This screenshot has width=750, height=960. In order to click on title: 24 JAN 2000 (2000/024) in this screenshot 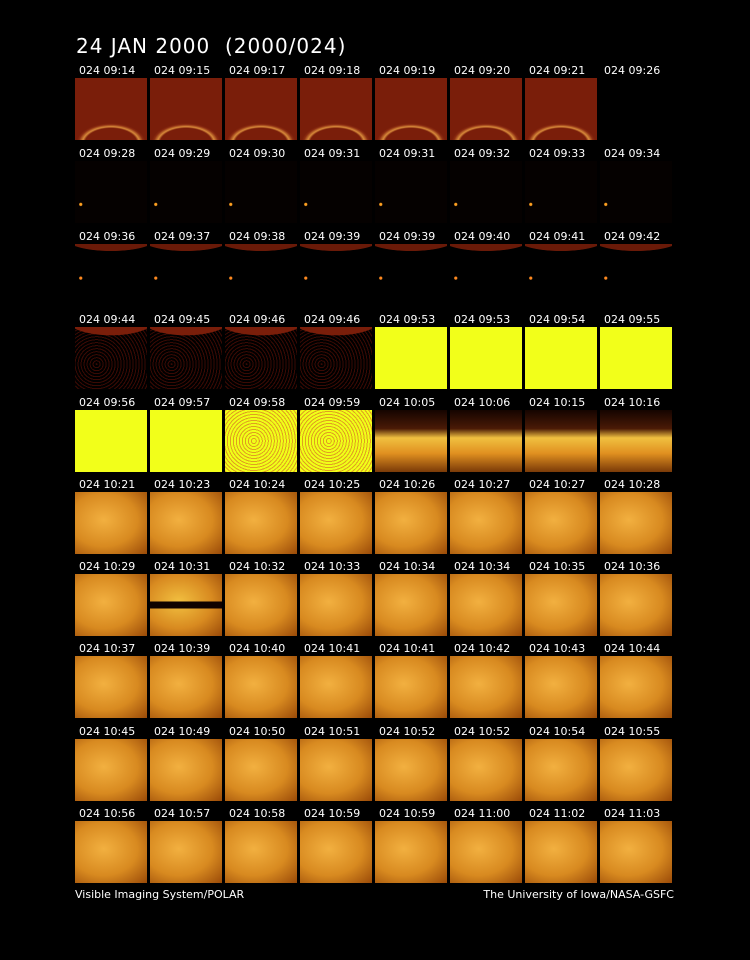, I will do `click(211, 46)`.